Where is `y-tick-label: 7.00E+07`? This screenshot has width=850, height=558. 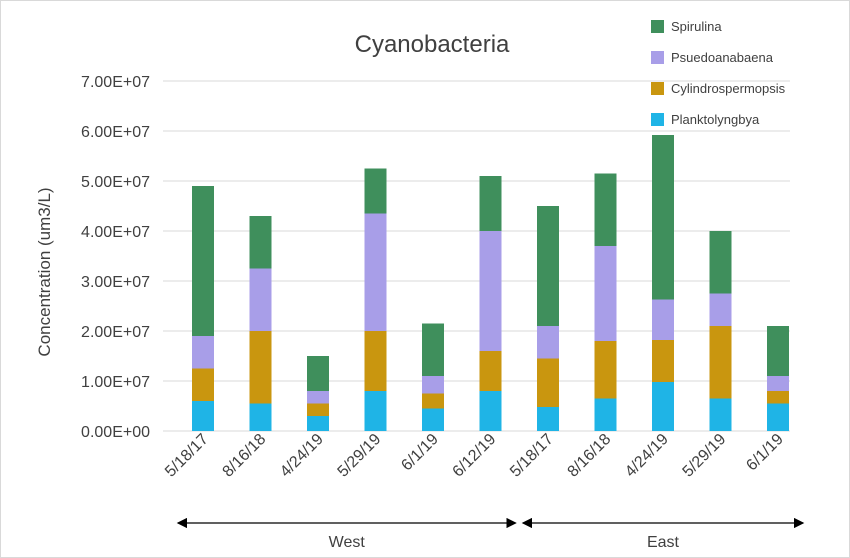
y-tick-label: 7.00E+07 is located at coordinates (115, 82).